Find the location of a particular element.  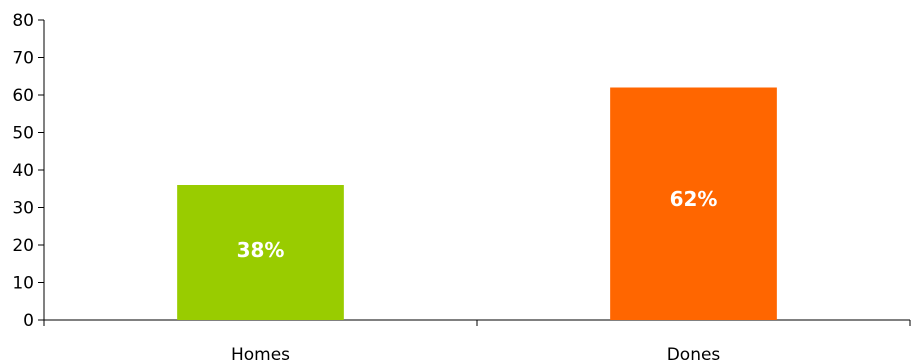

data-label-dones: 62% is located at coordinates (694, 199).